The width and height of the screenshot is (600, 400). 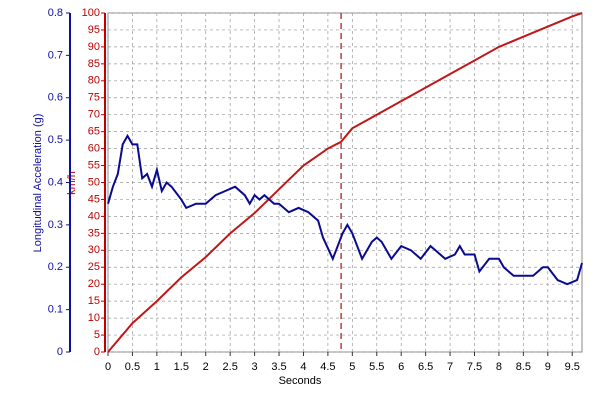 What do you see at coordinates (94, 30) in the screenshot?
I see `y2-tick-label: 95` at bounding box center [94, 30].